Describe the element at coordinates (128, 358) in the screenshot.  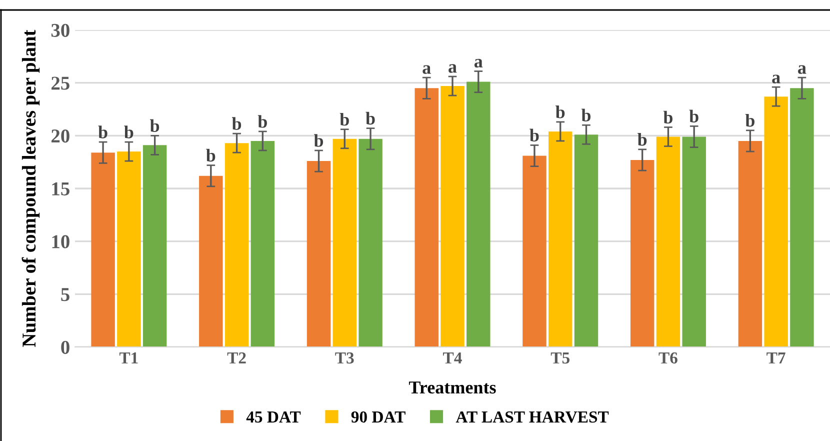
I see `x-tick-label: T1` at that location.